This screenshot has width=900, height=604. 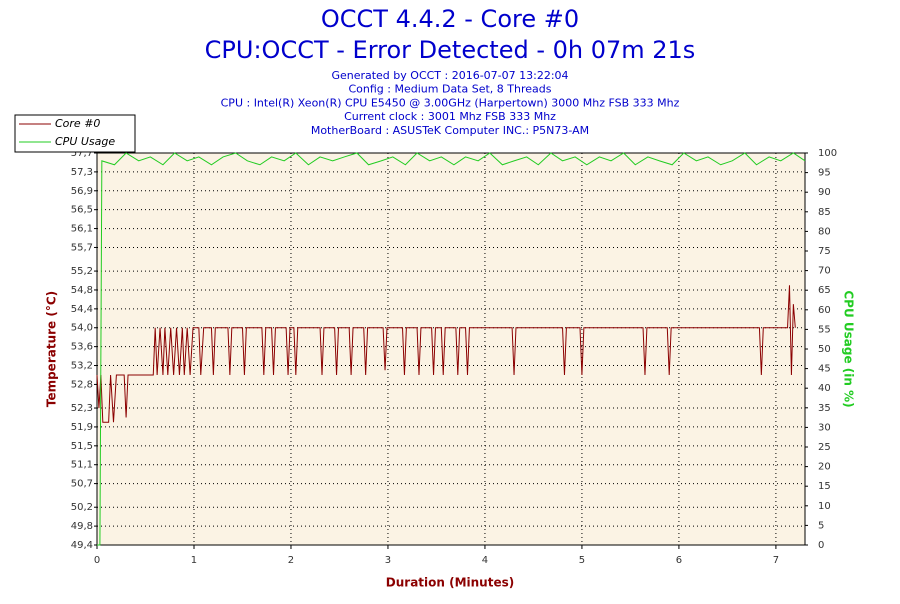 What do you see at coordinates (849, 348) in the screenshot?
I see `y2-axis-label: CPU Usage (in %)` at bounding box center [849, 348].